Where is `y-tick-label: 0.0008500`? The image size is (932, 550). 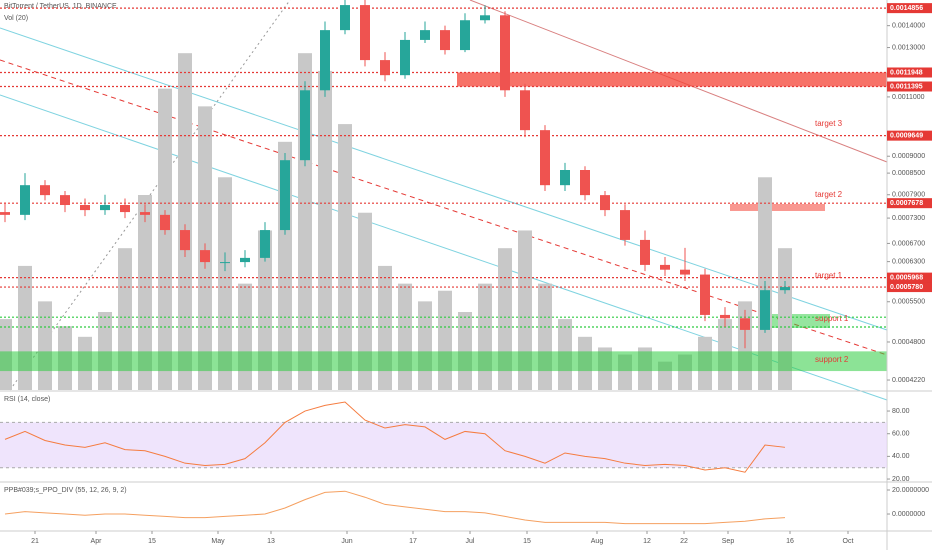 y-tick-label: 0.0008500 is located at coordinates (908, 173).